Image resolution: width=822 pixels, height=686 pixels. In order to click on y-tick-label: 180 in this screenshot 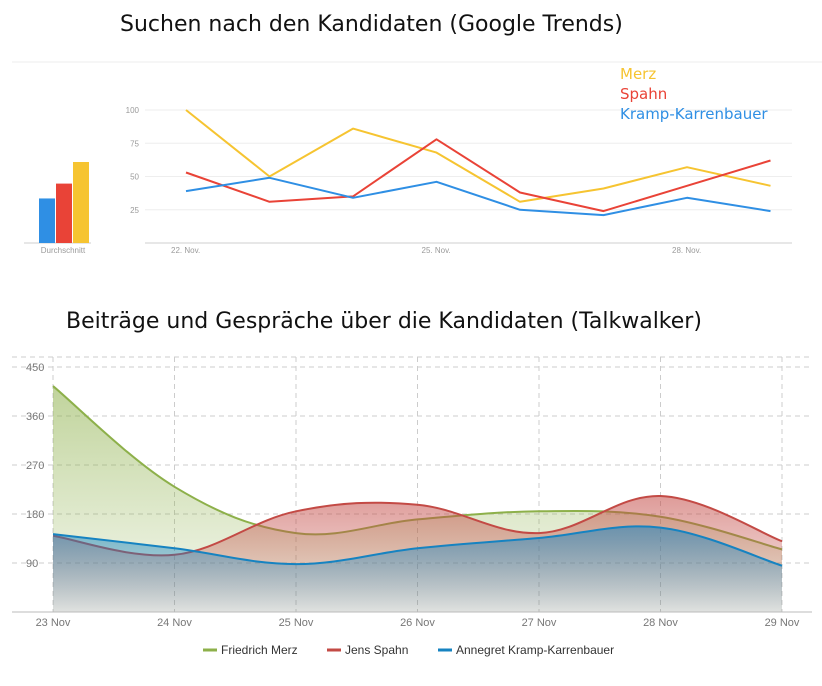, I will do `click(35, 515)`.